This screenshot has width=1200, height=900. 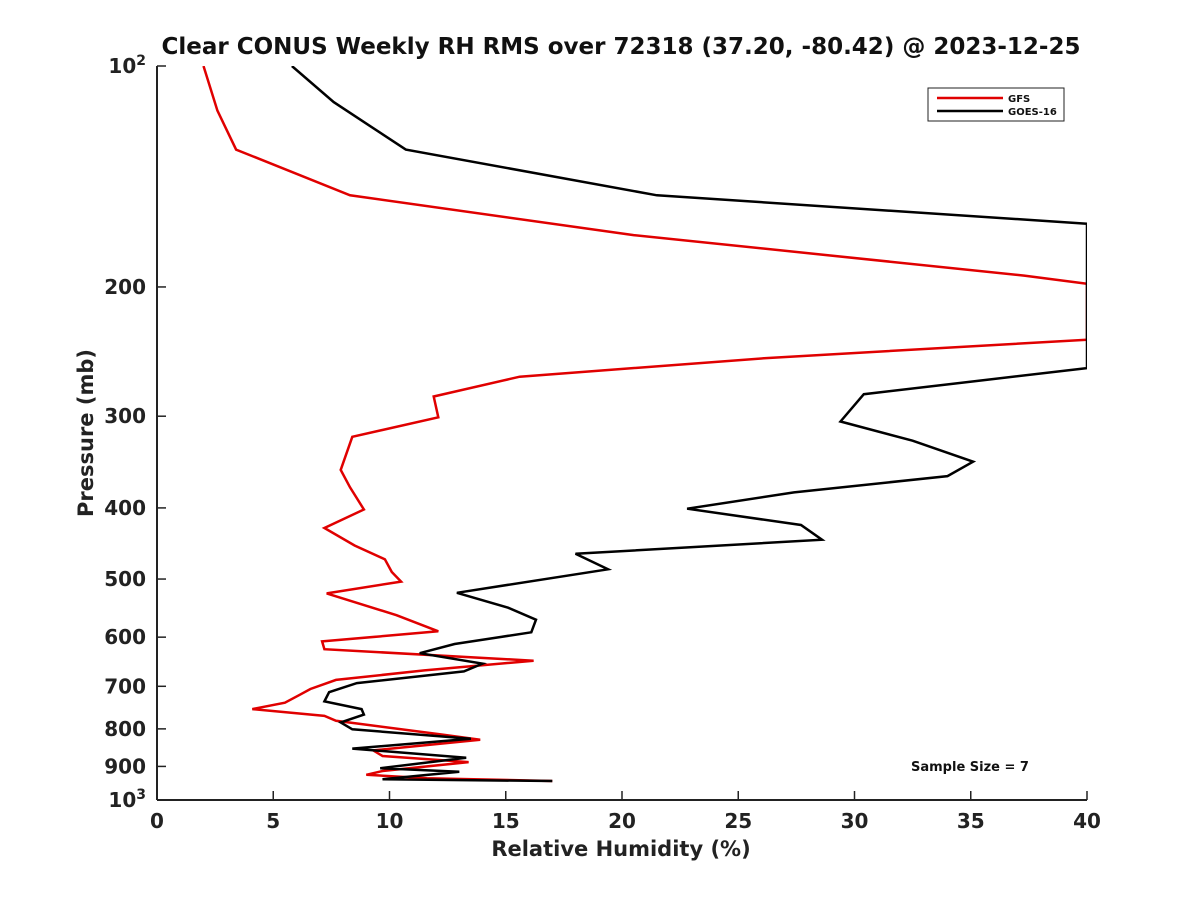 I want to click on legend-box, so click(x=996, y=104).